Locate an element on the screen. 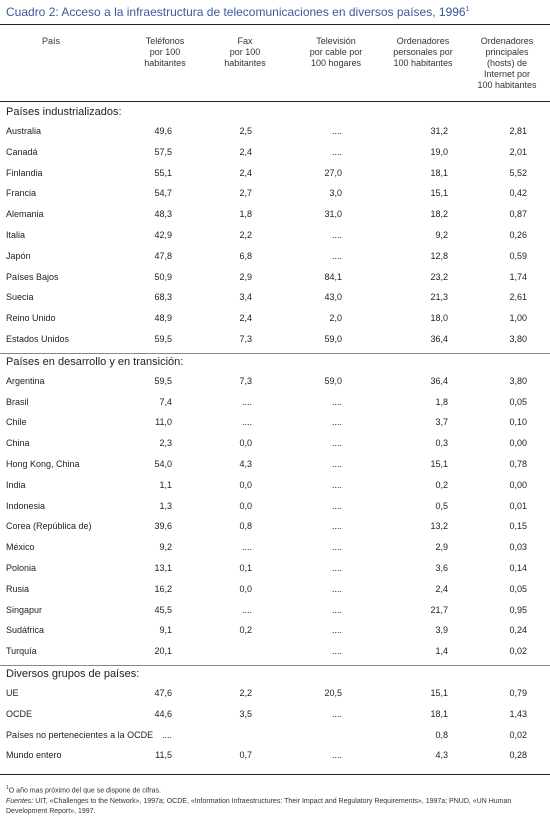 The image size is (550, 837). table-cell: 19,0 is located at coordinates (439, 151).